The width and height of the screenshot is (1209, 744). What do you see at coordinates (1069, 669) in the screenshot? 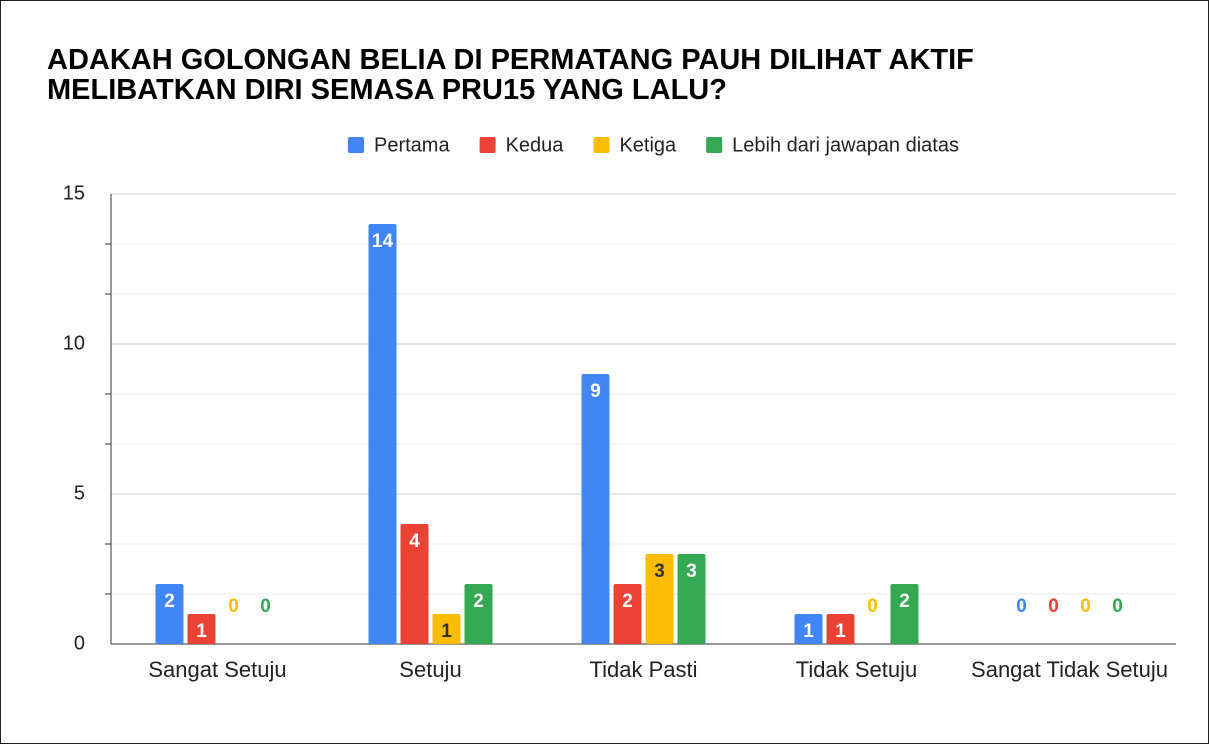
I see `x-tick-label: Sangat Tidak Setuju` at bounding box center [1069, 669].